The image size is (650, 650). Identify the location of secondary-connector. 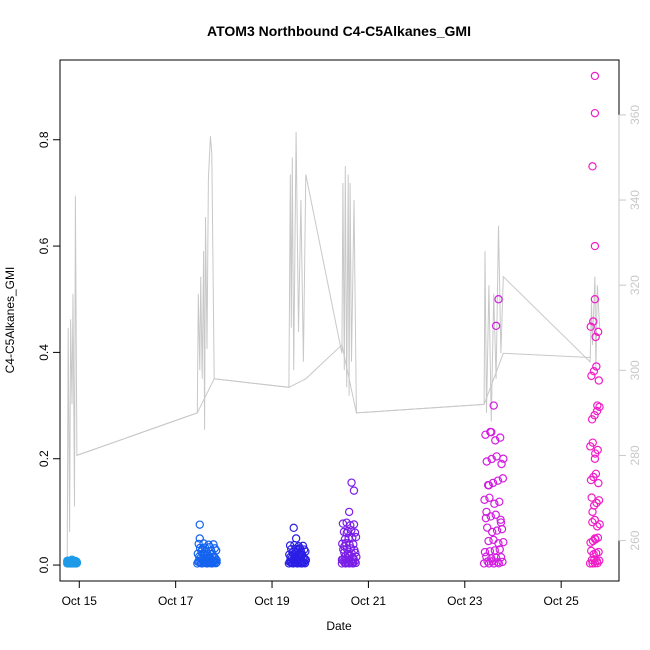
(333, 399).